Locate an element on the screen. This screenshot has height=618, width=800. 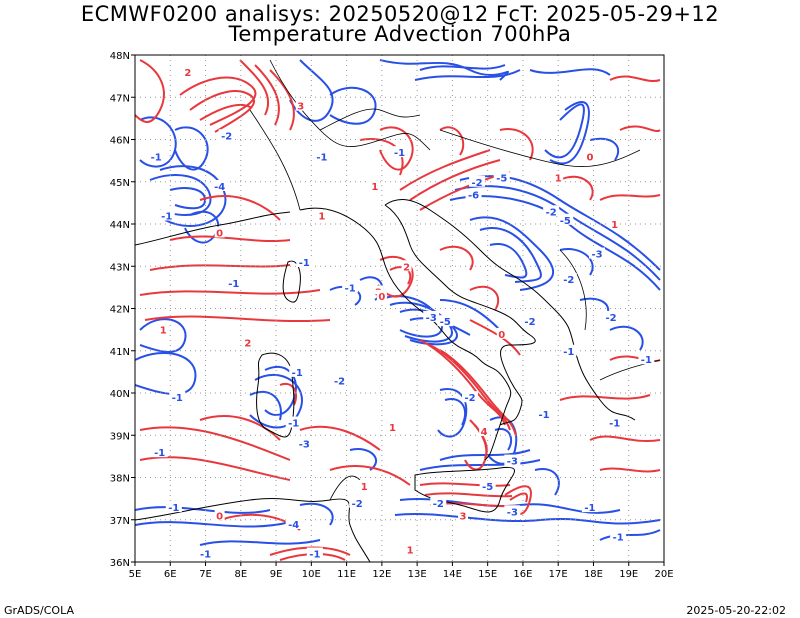
x-tick-label: 14E is located at coordinates (452, 574).